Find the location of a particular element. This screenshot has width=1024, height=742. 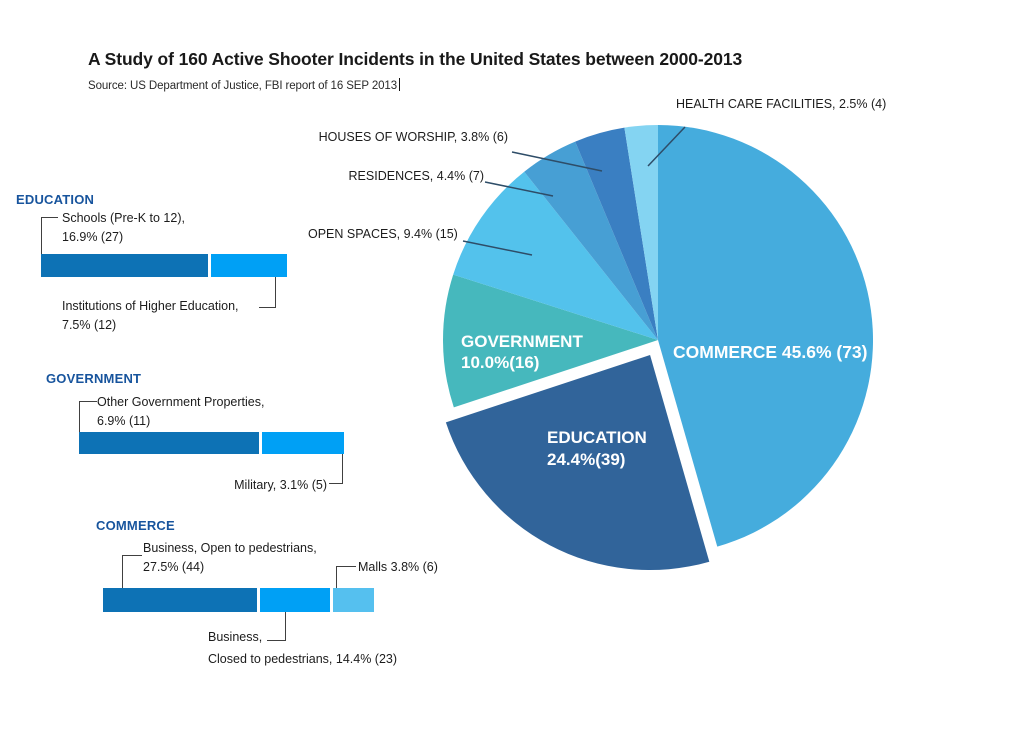

pie-slice-commerce is located at coordinates (766, 336).